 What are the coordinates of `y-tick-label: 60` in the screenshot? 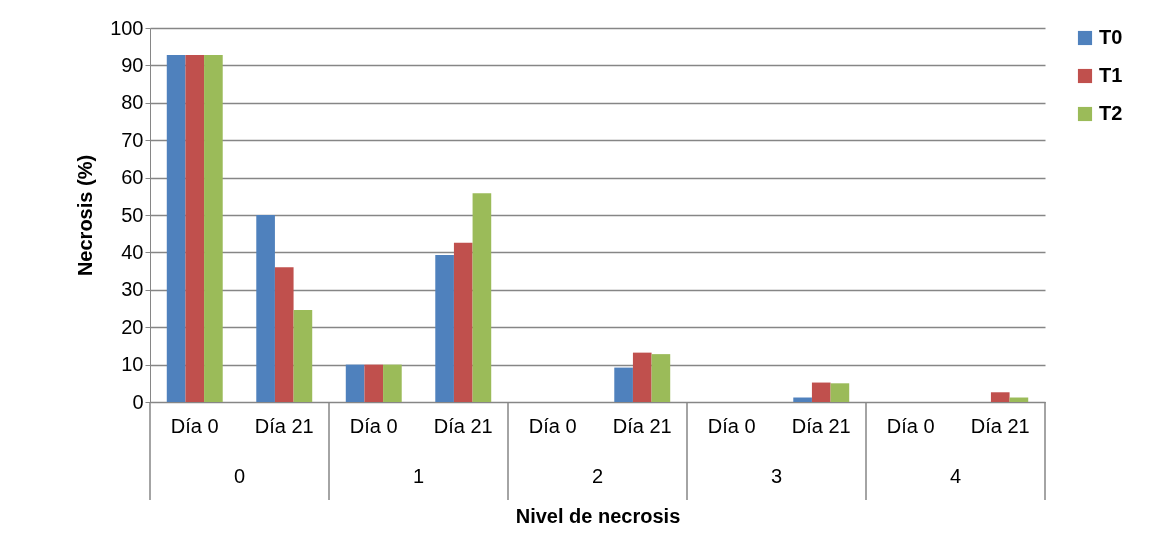 It's located at (132, 177).